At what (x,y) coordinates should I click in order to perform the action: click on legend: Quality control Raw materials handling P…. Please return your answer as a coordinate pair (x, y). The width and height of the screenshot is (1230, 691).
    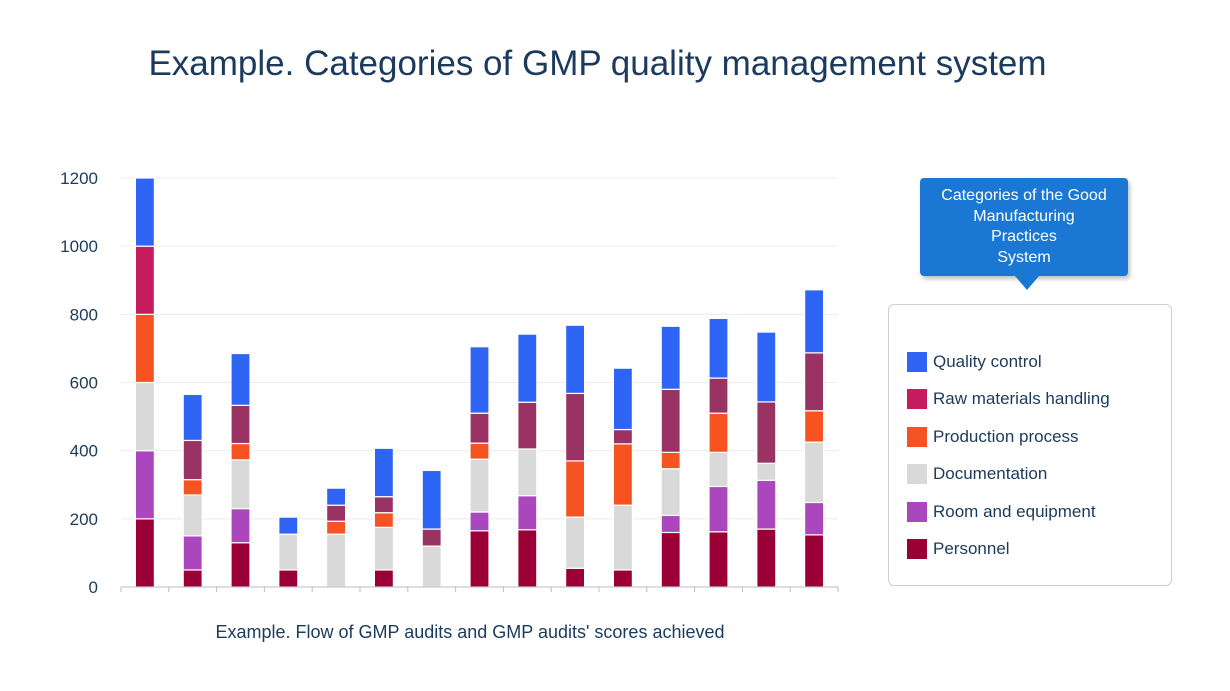
    Looking at the image, I should click on (1030, 445).